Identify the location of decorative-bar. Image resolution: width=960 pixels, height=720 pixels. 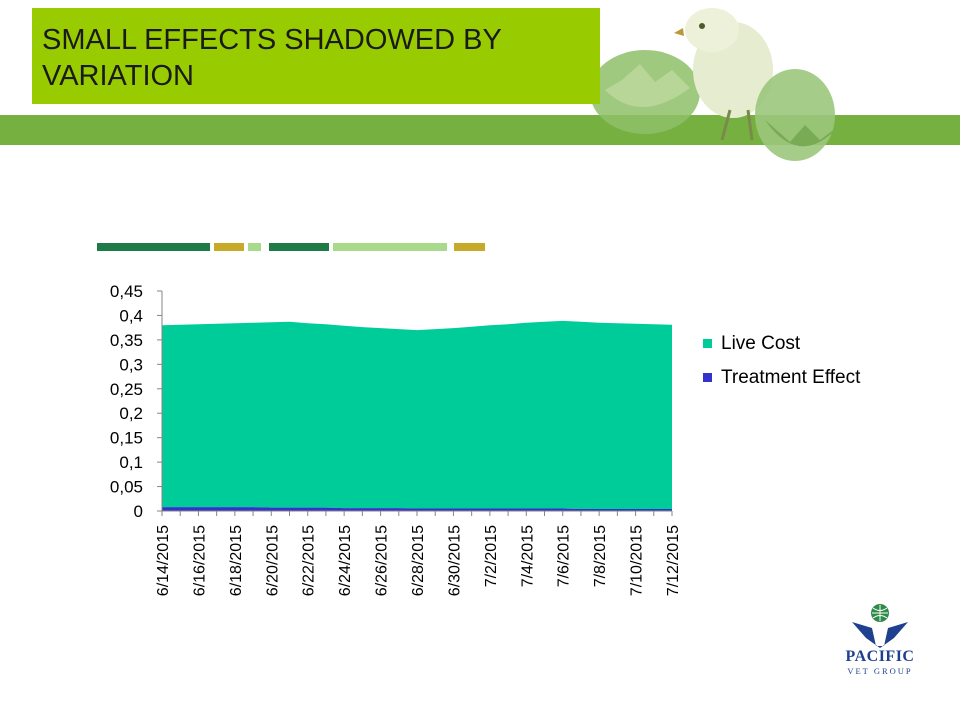
(291, 247).